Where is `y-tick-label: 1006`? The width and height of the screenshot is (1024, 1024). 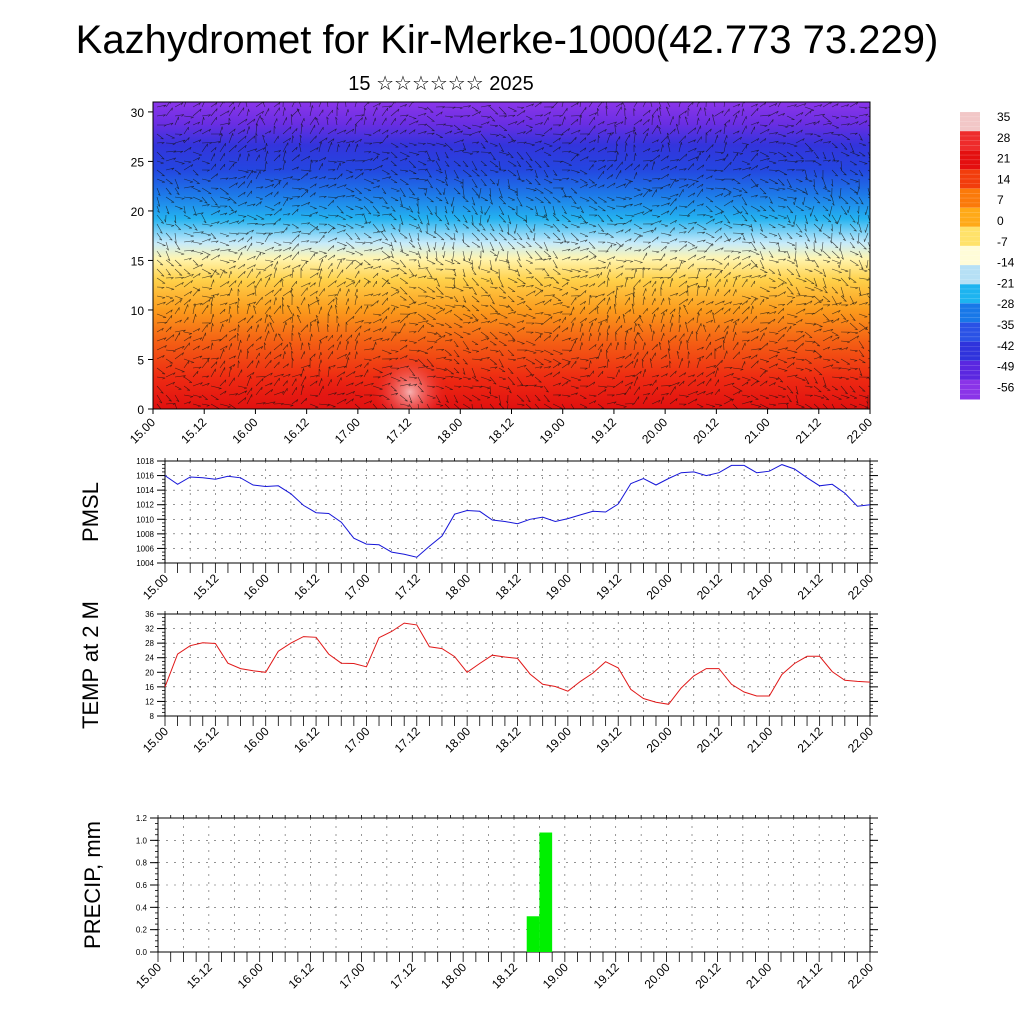
y-tick-label: 1006 is located at coordinates (145, 548).